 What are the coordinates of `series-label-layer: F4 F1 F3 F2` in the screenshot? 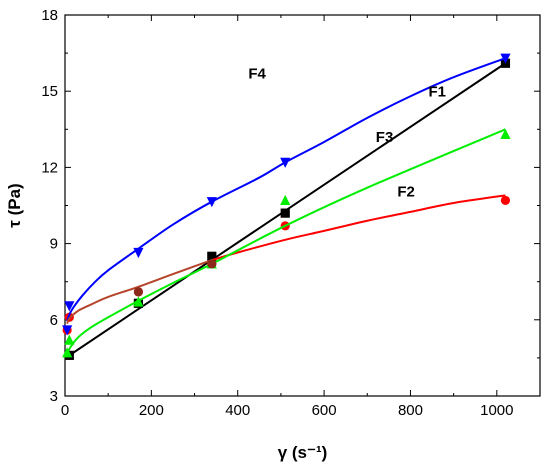 It's located at (347, 133).